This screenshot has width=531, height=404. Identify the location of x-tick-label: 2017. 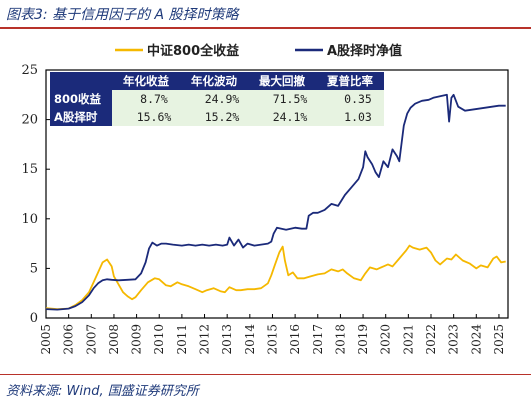
(318, 339).